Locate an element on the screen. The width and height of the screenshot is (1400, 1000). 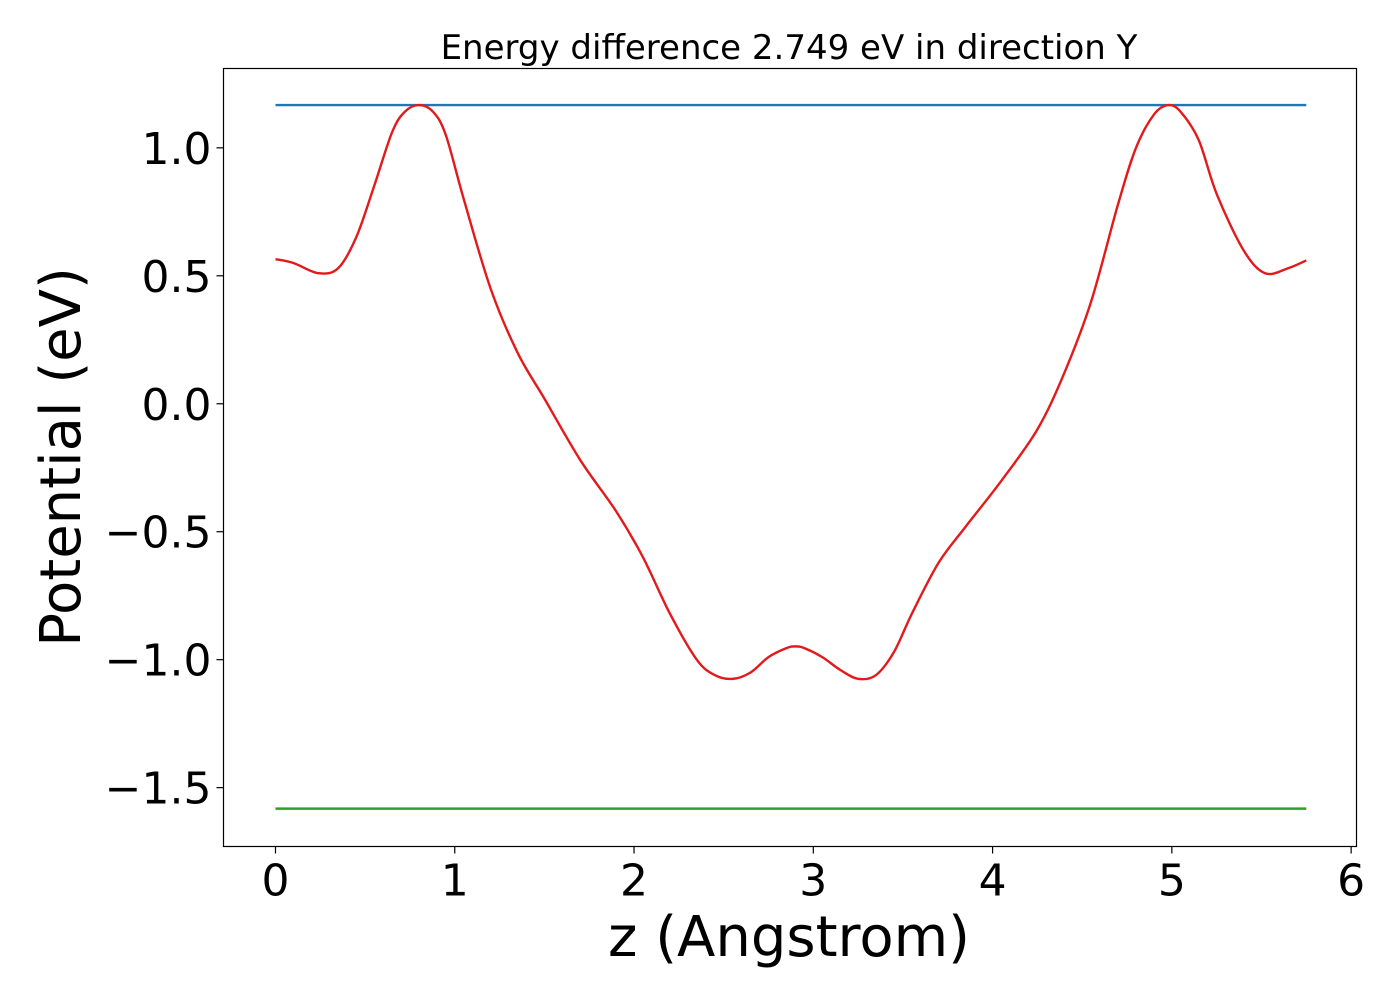
x-tick-label: 2 is located at coordinates (634, 881).